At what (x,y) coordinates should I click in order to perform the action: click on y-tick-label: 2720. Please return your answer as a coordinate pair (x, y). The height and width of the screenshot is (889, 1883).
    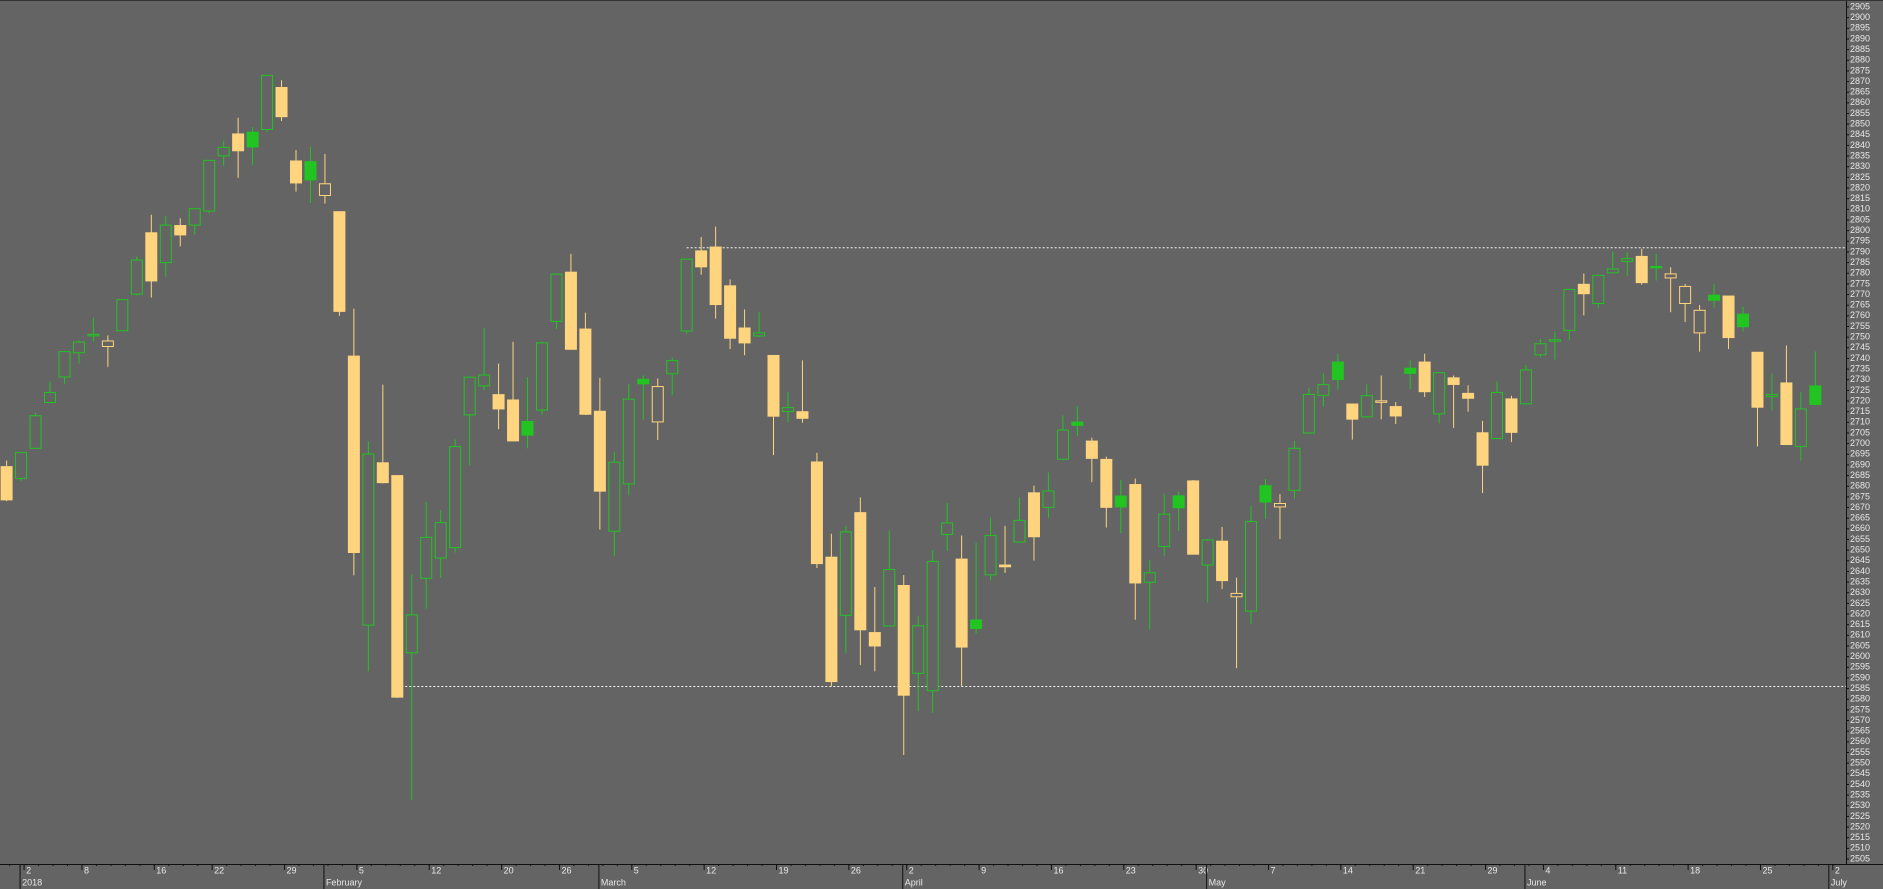
    Looking at the image, I should click on (1860, 400).